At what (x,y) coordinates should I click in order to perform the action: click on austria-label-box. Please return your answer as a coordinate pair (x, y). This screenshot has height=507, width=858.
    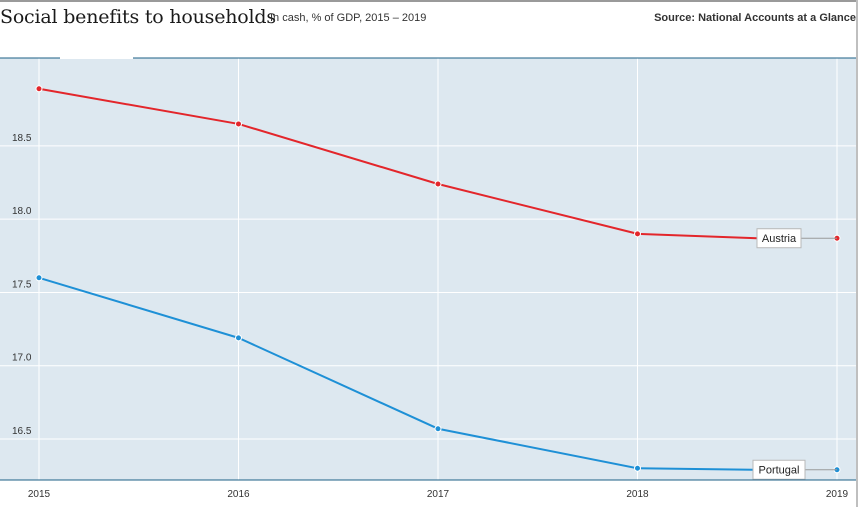
    Looking at the image, I should click on (779, 238).